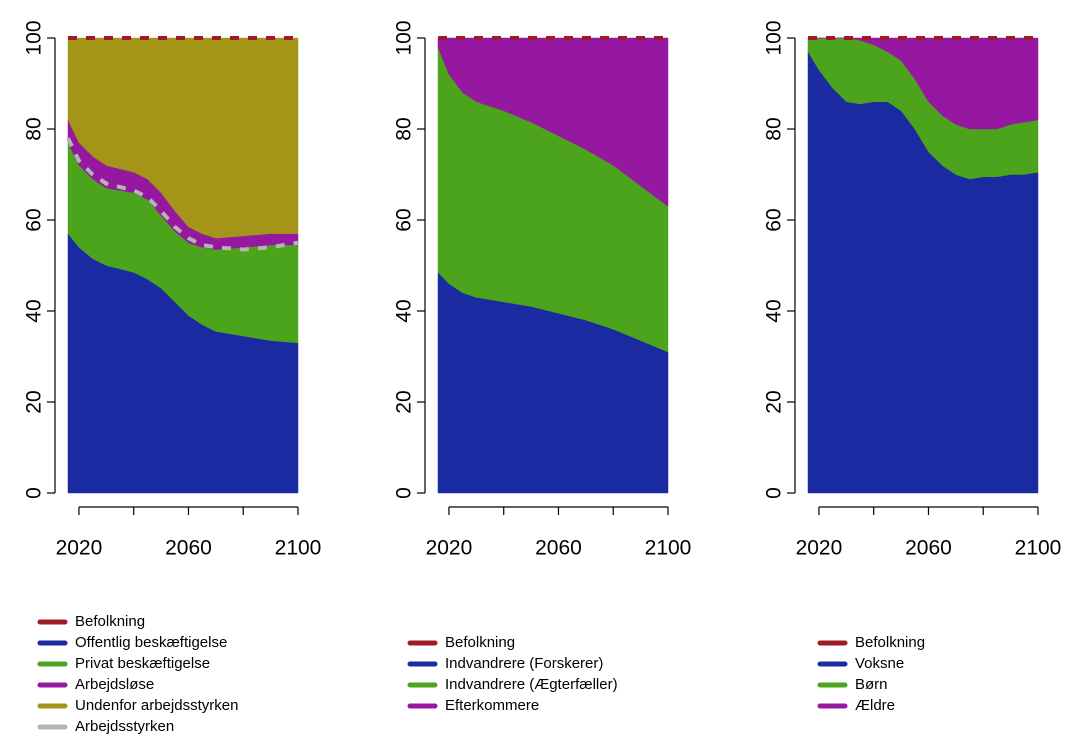 The height and width of the screenshot is (734, 1067). Describe the element at coordinates (871, 684) in the screenshot. I see `legend-label: Børn` at that location.